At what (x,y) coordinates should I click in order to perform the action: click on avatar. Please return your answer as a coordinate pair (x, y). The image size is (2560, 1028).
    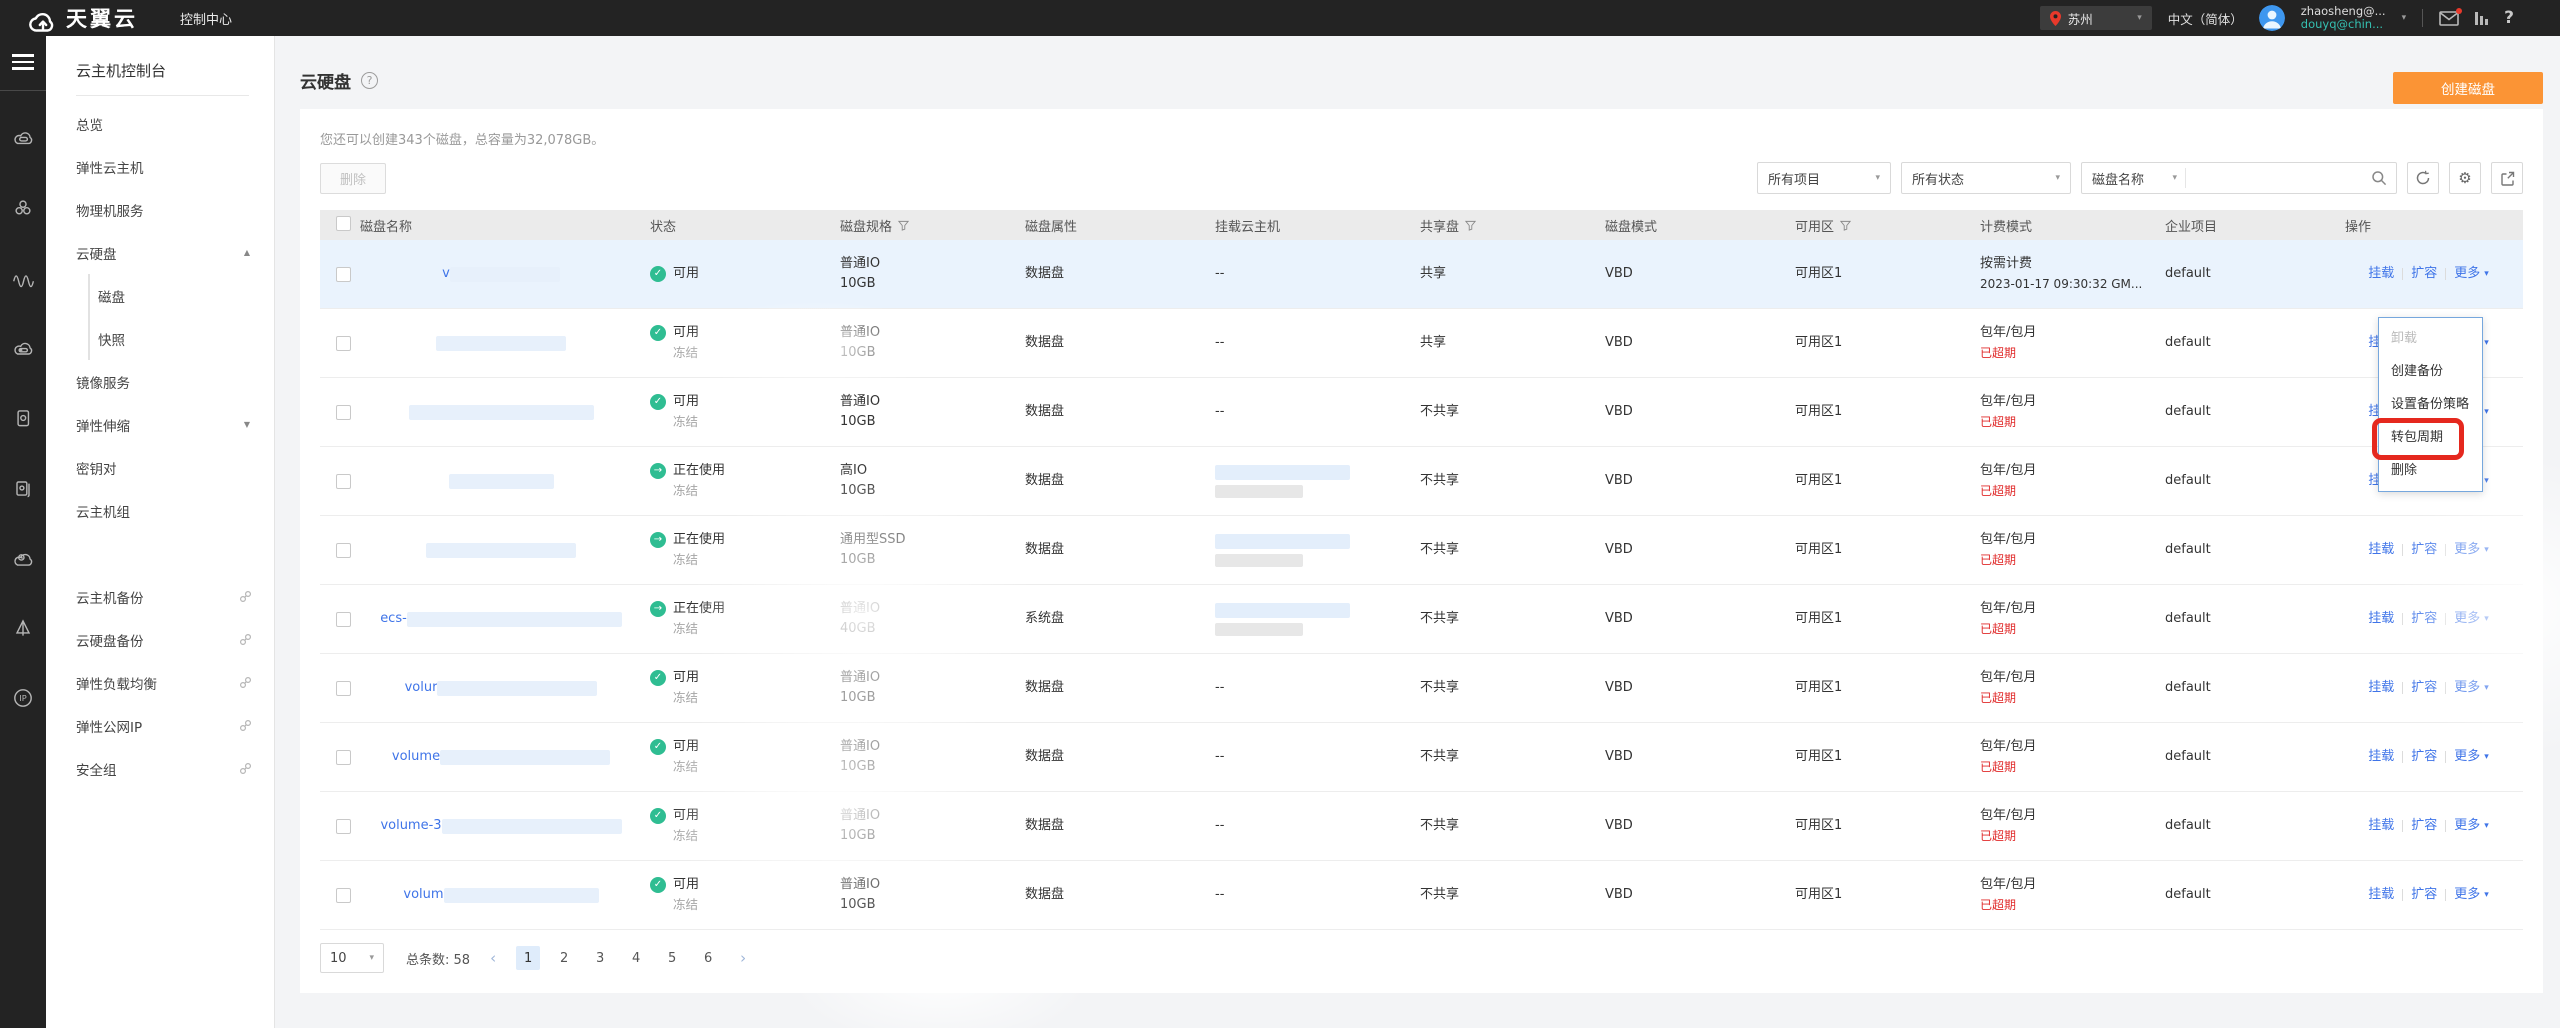
    Looking at the image, I should click on (2271, 18).